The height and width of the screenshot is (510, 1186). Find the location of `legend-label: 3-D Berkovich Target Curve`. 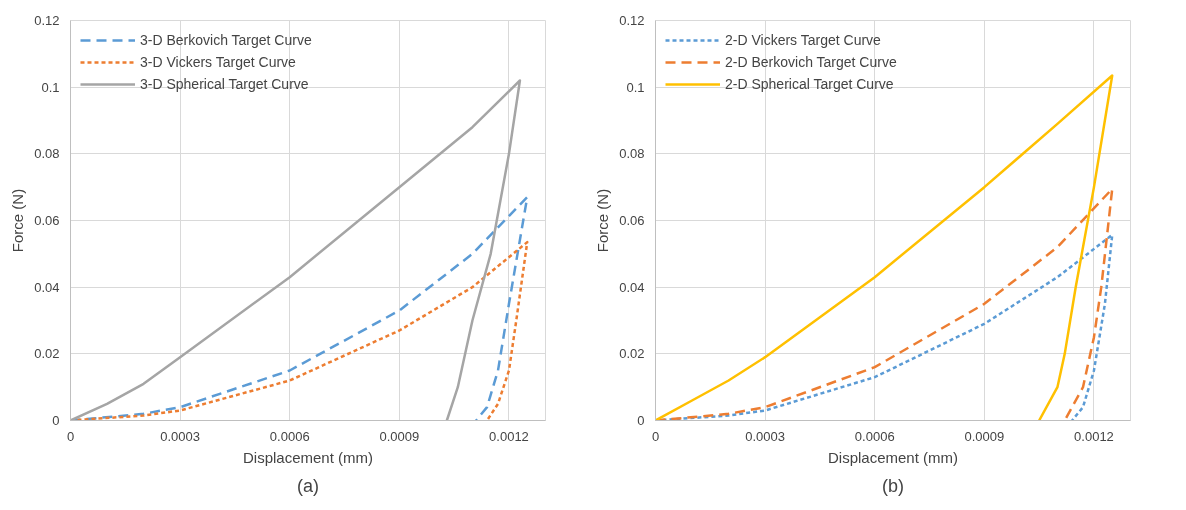

legend-label: 3-D Berkovich Target Curve is located at coordinates (226, 40).